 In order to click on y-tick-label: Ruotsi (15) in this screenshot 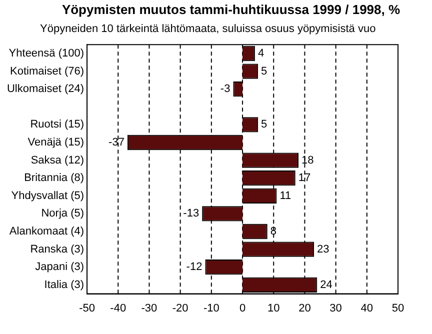, I will do `click(57, 124)`.